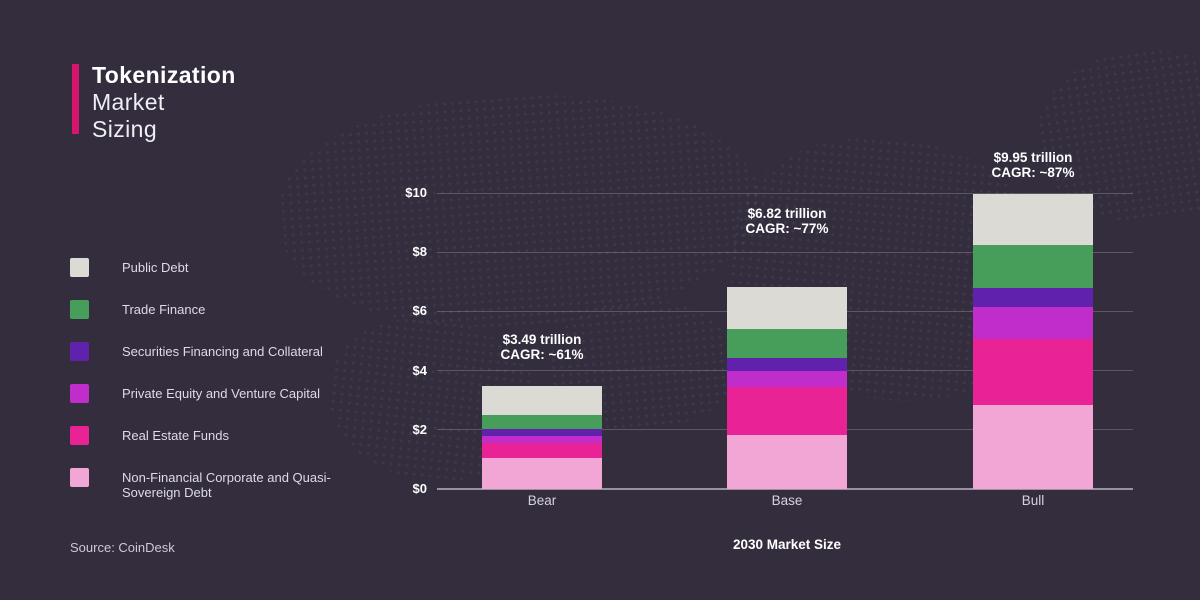 This screenshot has height=600, width=1200. What do you see at coordinates (216, 311) in the screenshot?
I see `legend-item: Trade Finance` at bounding box center [216, 311].